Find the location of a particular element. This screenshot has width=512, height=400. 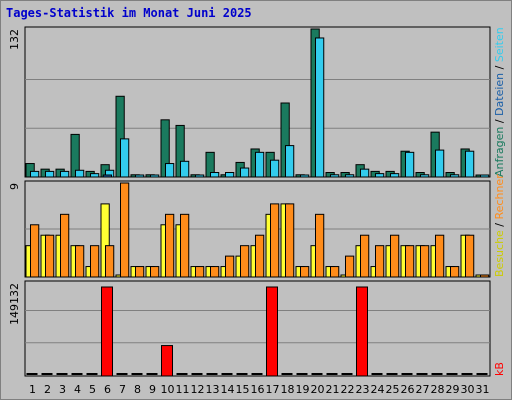

legend-entry-kb: kB is located at coordinates (499, 369).